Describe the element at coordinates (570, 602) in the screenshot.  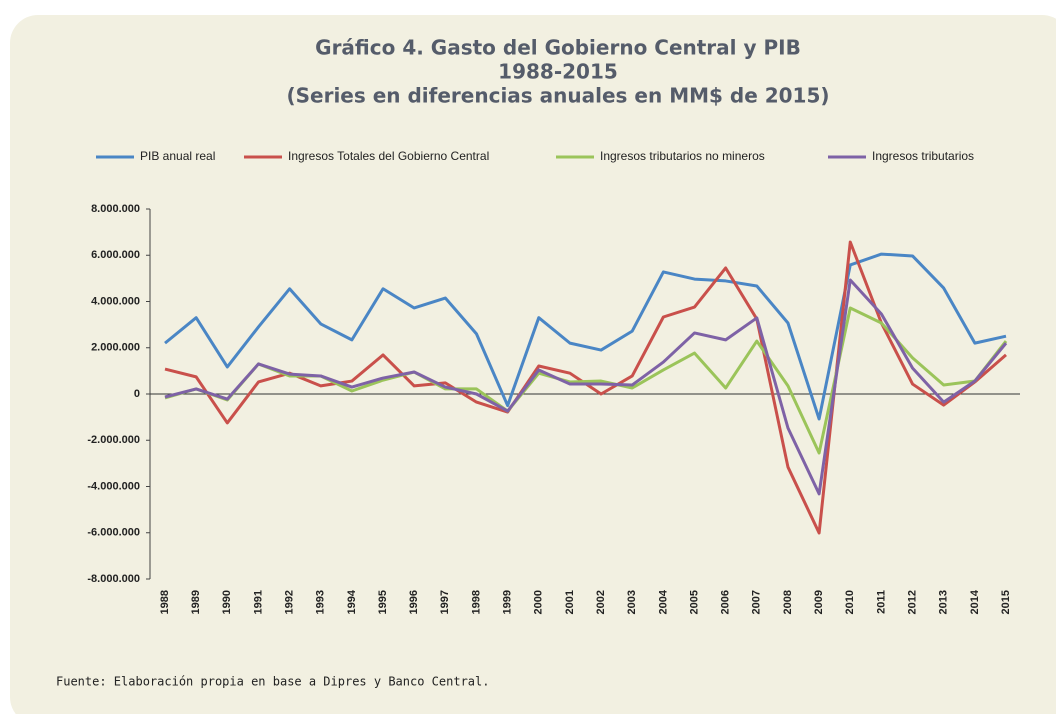
I see `x-tick-label: 2001` at that location.